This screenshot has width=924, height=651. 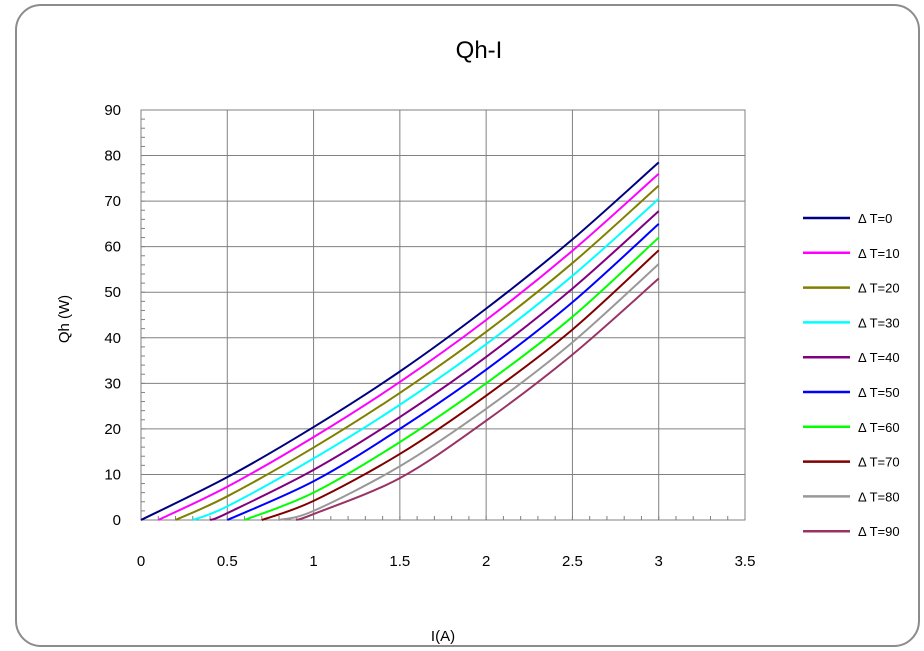 What do you see at coordinates (112, 383) in the screenshot?
I see `y-tick-label: 30` at bounding box center [112, 383].